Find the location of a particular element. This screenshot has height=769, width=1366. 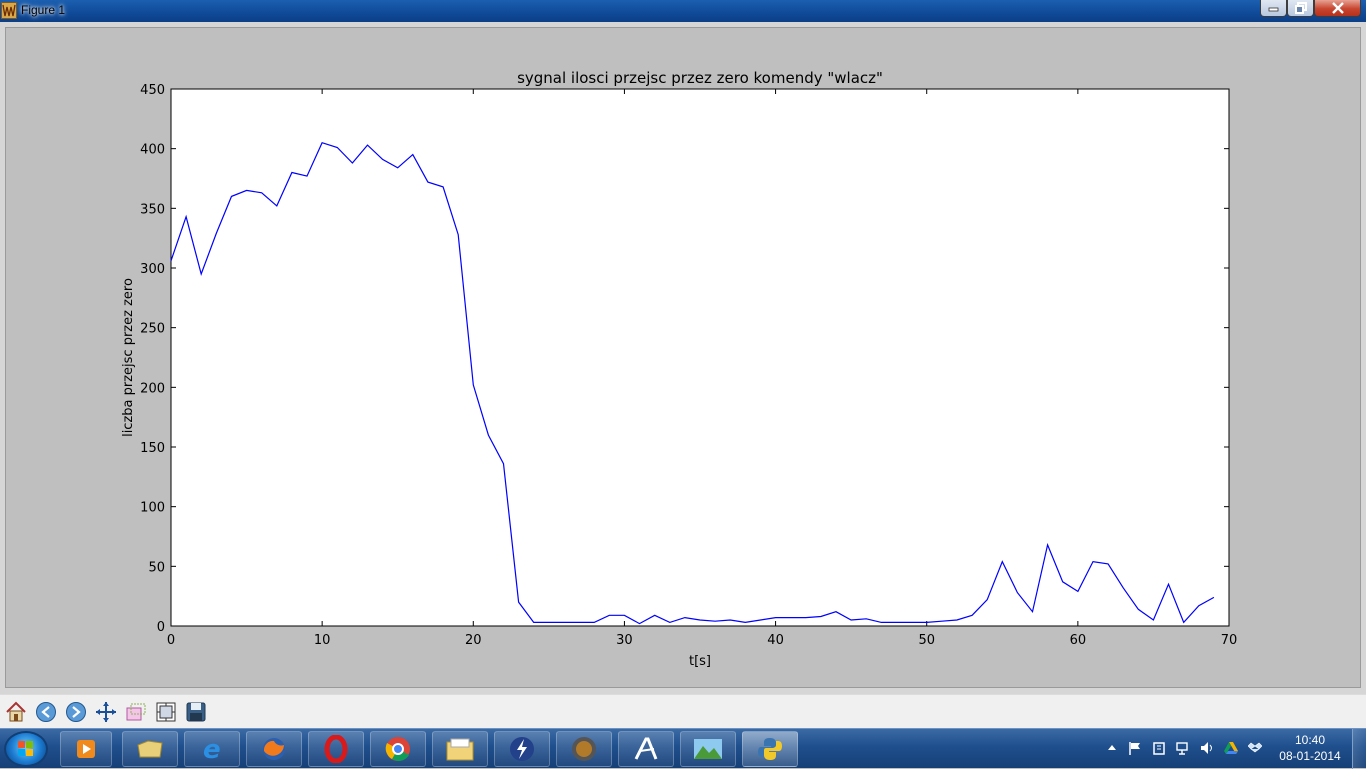

java-ee-ide-icon is located at coordinates (584, 749).